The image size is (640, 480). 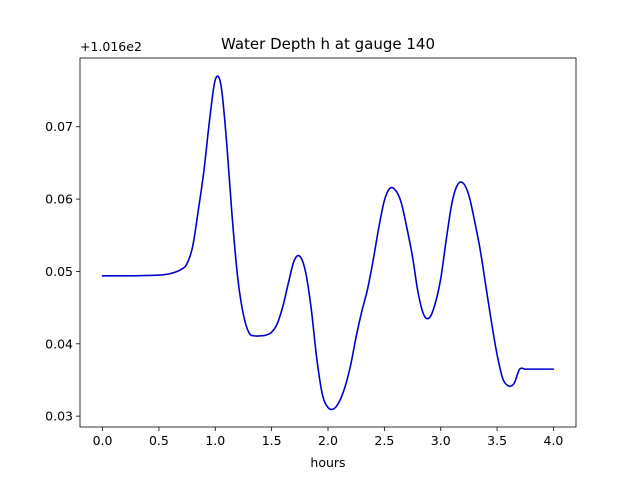 I want to click on x-axis-label: hours, so click(x=327, y=462).